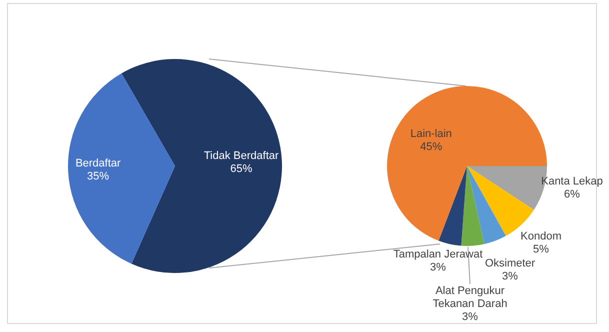 The image size is (609, 332). Describe the element at coordinates (241, 156) in the screenshot. I see `slice-label: Tidak Berdaftar` at that location.